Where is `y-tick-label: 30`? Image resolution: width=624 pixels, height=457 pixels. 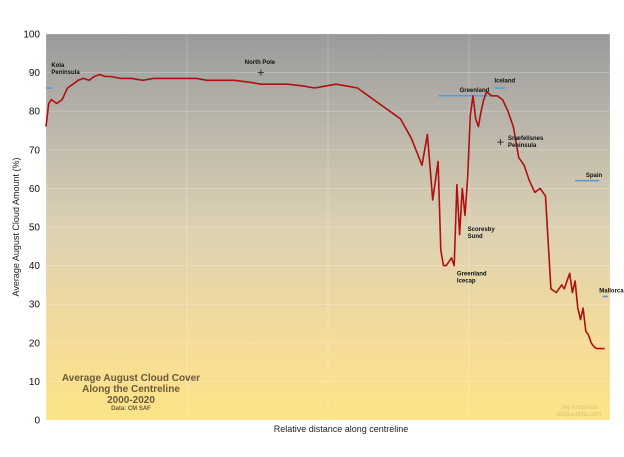 y-tick-label: 30 is located at coordinates (35, 305).